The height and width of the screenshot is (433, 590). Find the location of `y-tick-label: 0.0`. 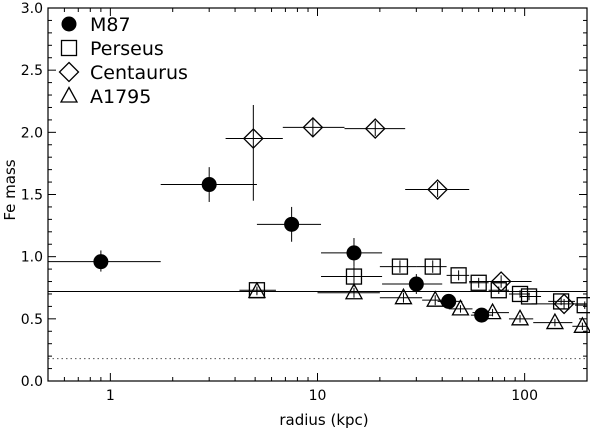

y-tick-label: 0.0 is located at coordinates (32, 382).